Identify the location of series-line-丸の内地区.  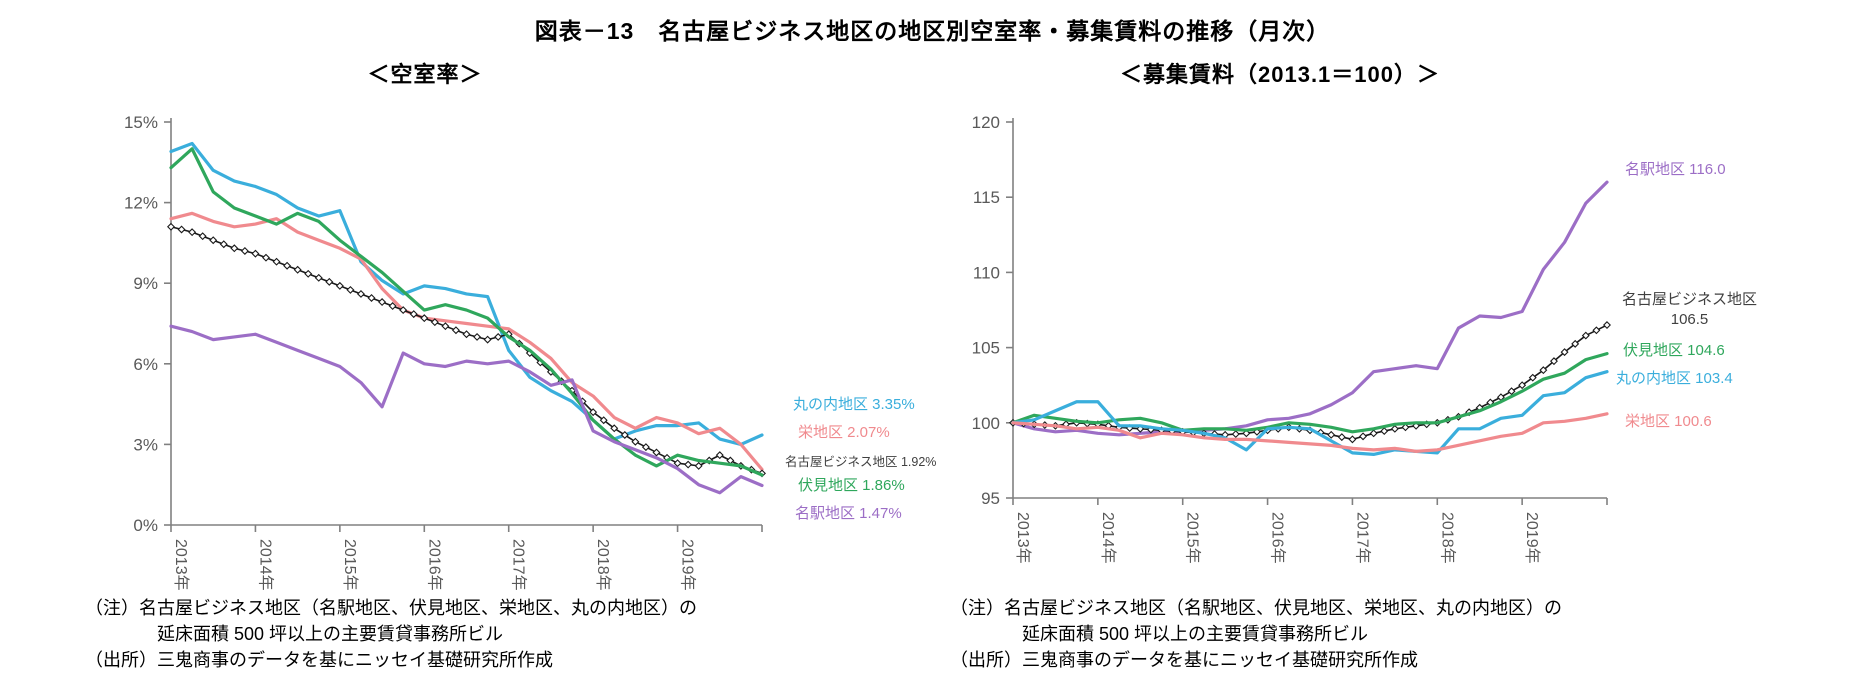
(466, 293).